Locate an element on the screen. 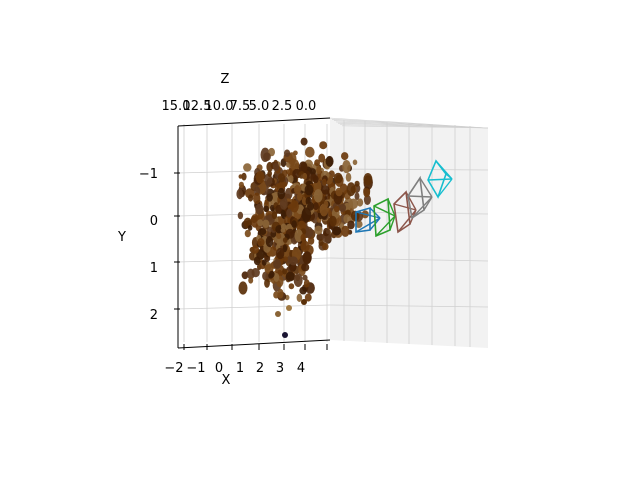 This screenshot has height=480, width=640. point-cloud is located at coordinates (304, 237).